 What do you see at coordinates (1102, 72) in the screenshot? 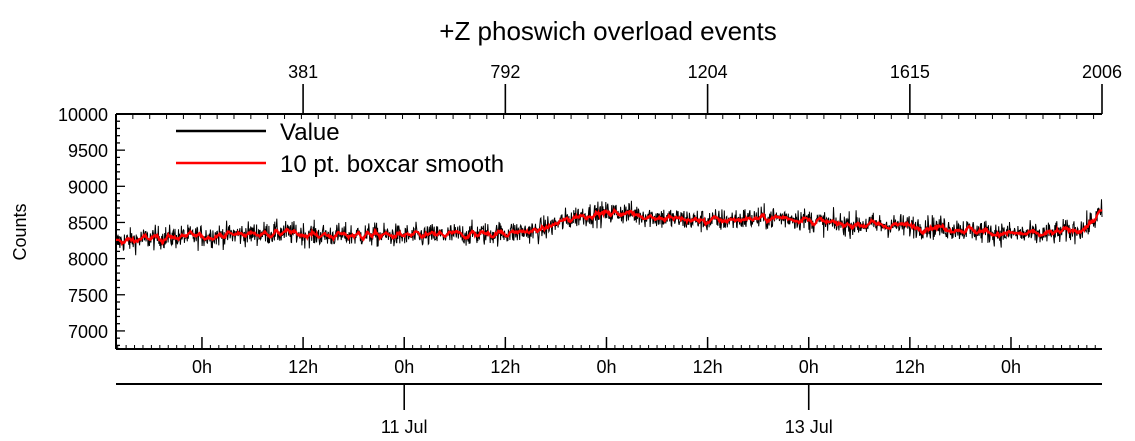
I see `top-tick-label: 2006` at bounding box center [1102, 72].